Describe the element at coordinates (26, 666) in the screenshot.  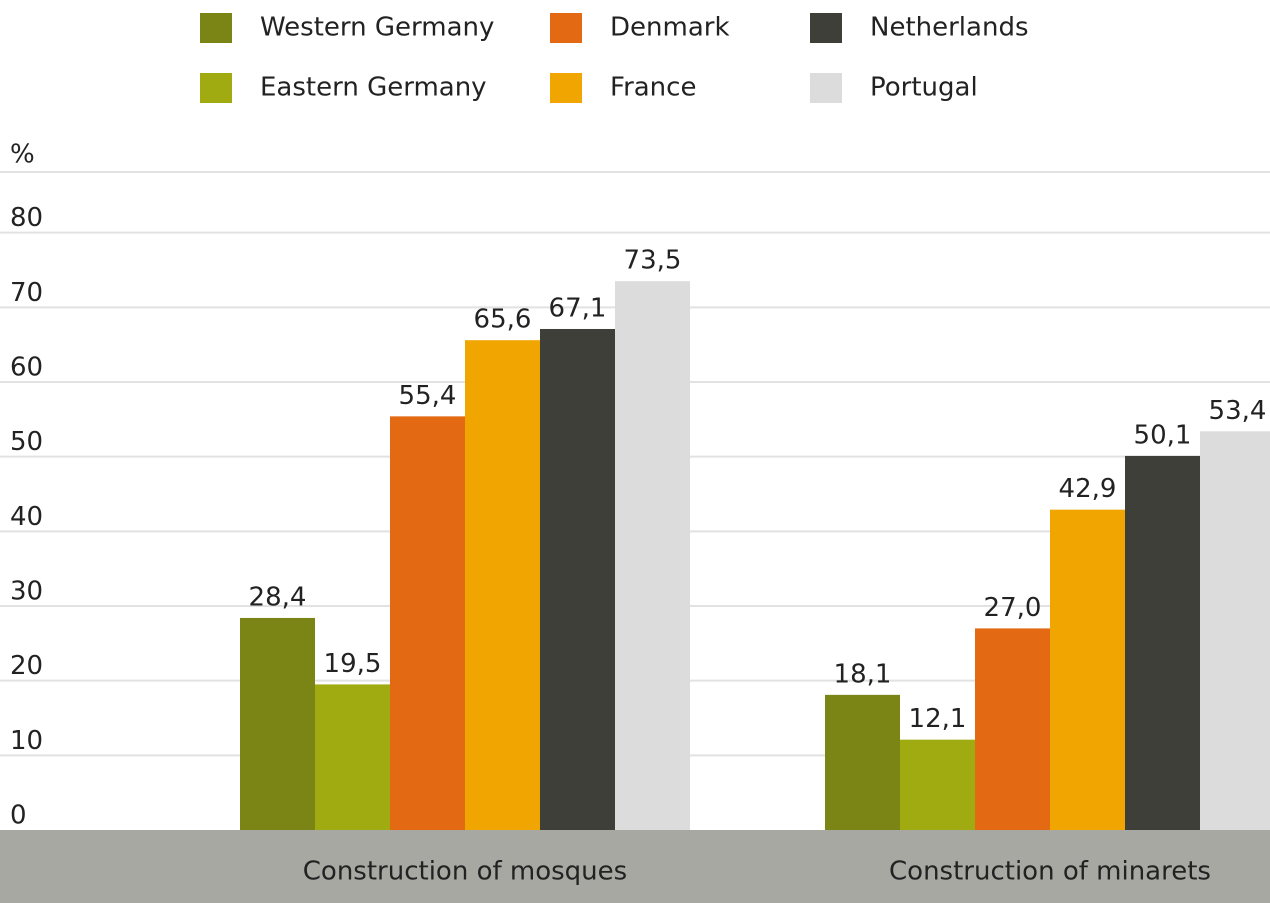
I see `y-tick-label: 20` at that location.